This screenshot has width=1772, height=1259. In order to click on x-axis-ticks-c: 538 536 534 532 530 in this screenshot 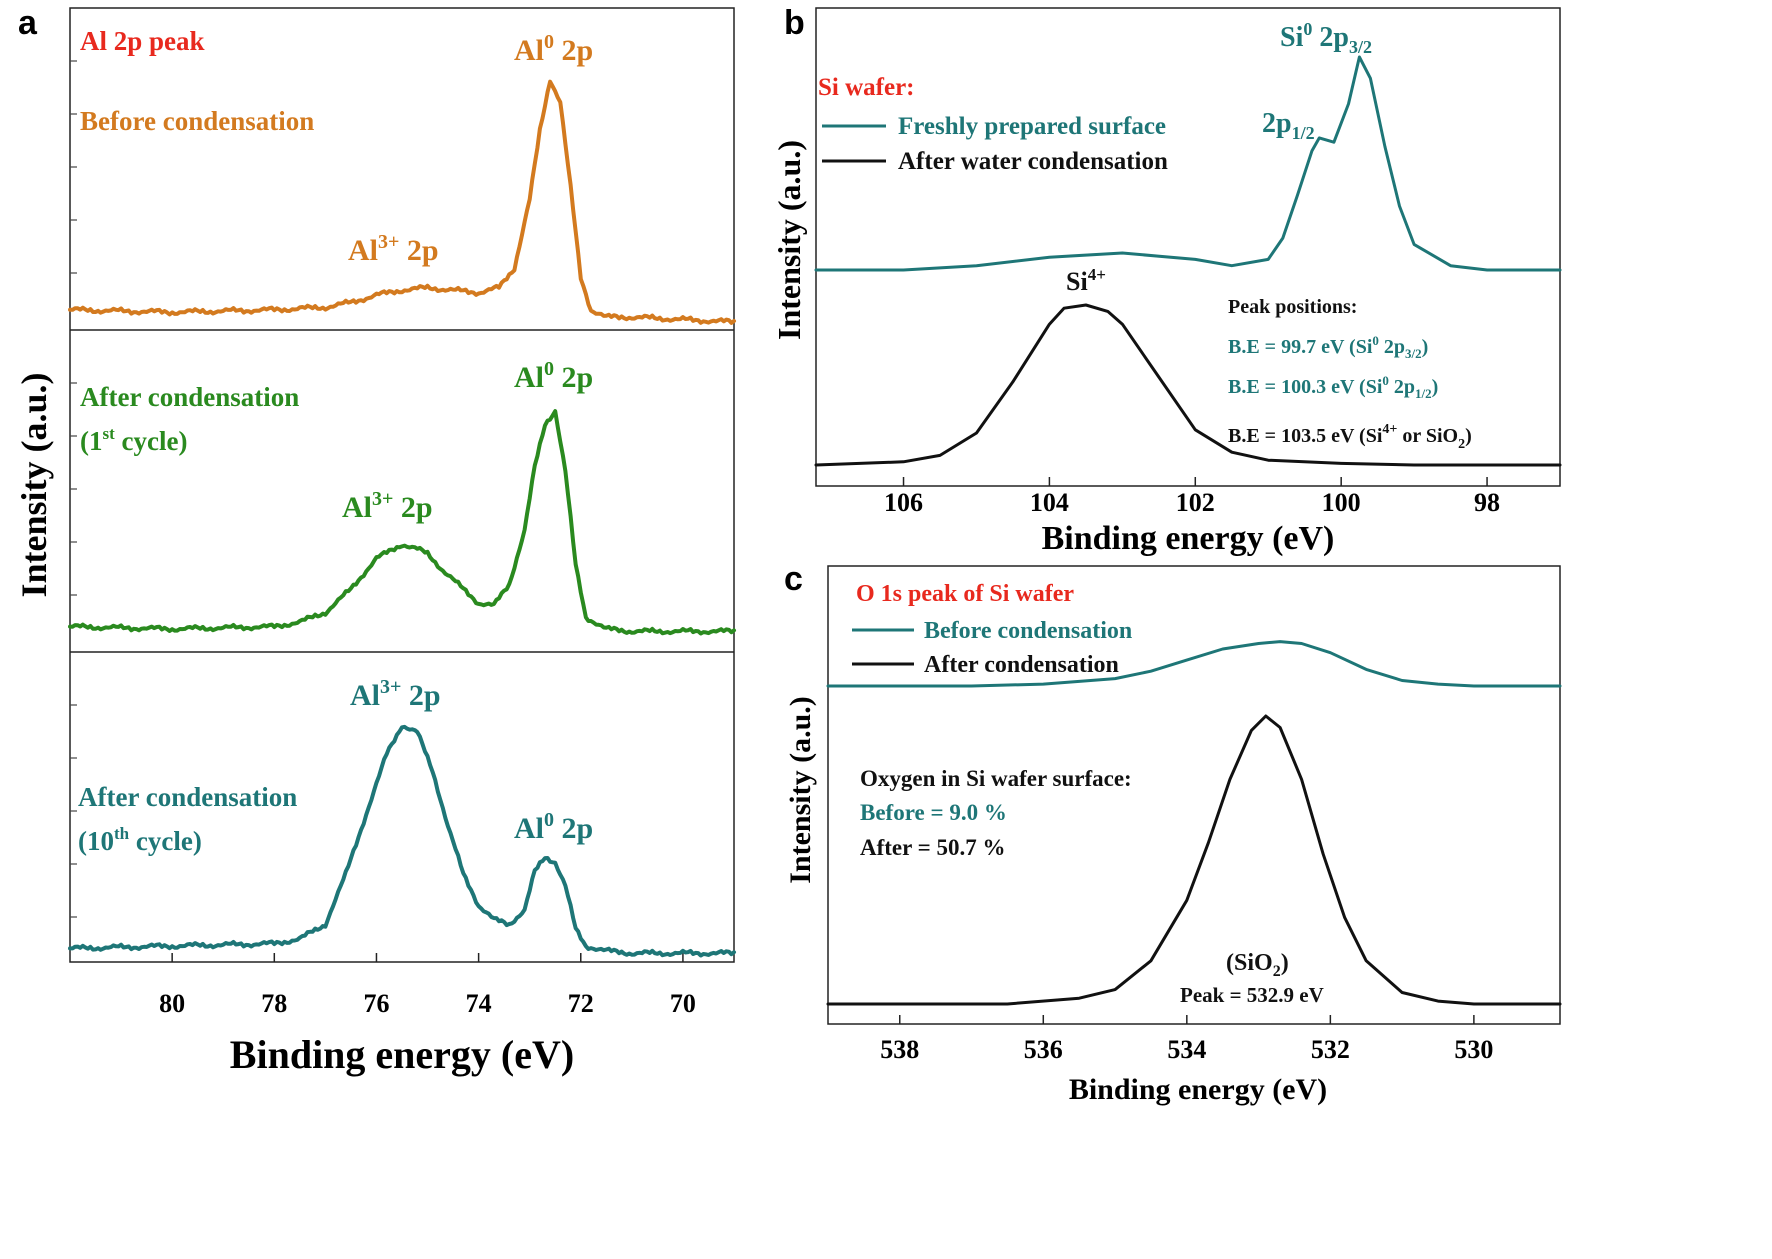, I will do `click(1186, 1039)`.